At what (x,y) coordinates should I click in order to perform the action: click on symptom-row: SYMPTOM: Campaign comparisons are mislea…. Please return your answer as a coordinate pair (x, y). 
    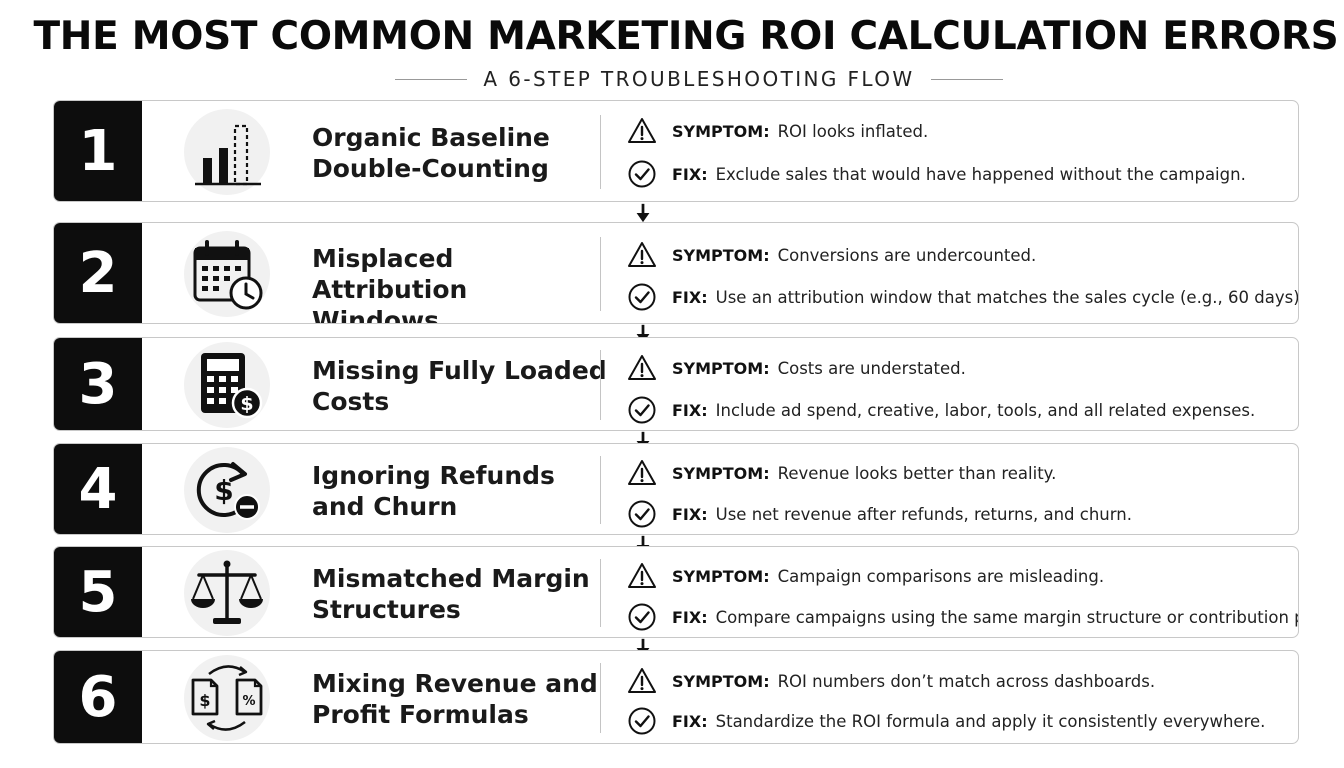
    Looking at the image, I should click on (865, 576).